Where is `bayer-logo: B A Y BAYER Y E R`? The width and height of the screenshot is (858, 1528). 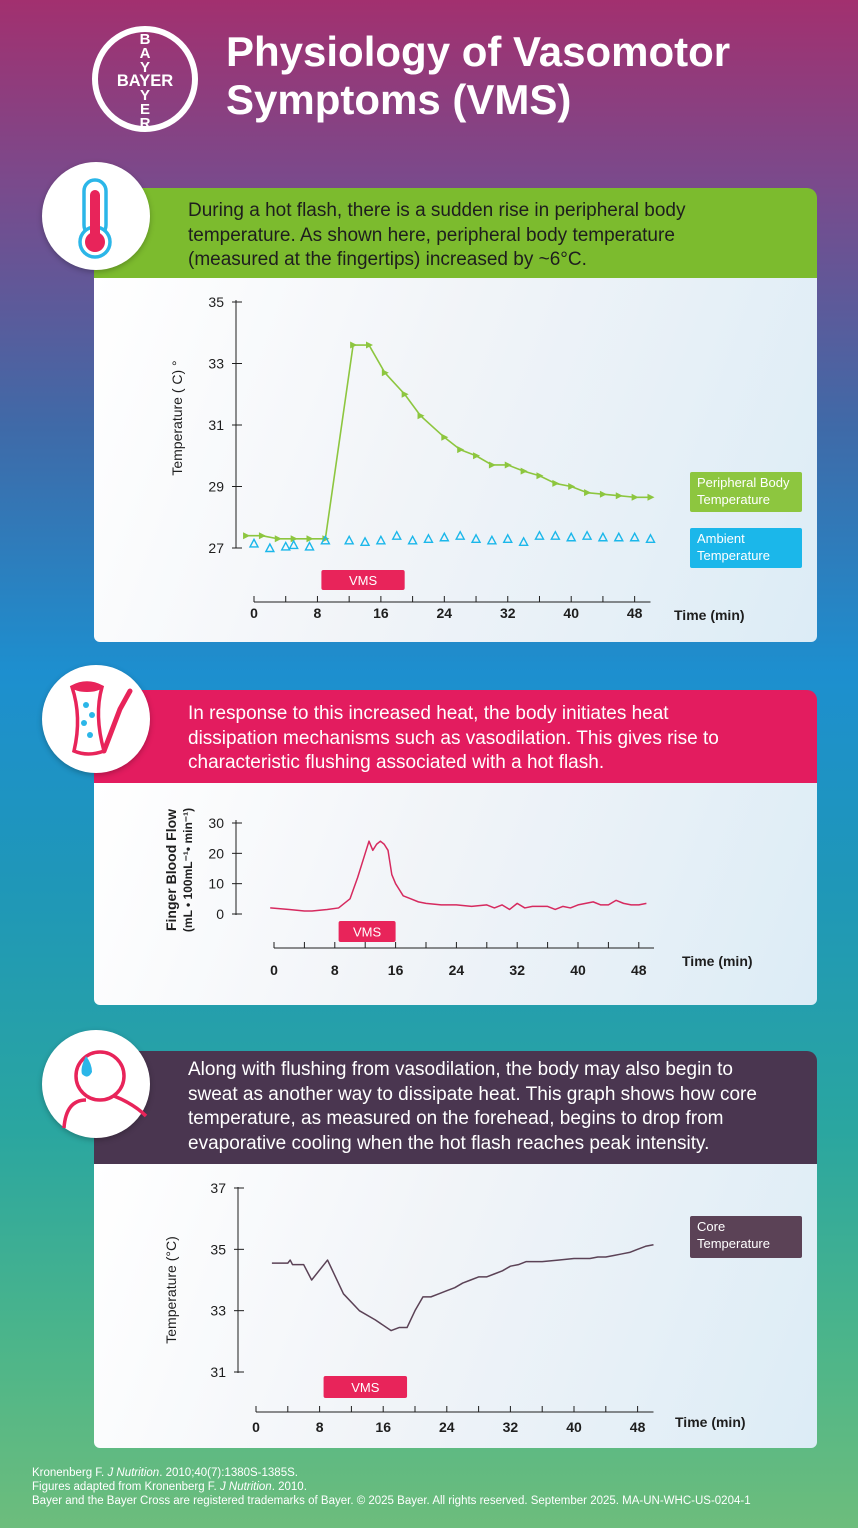
bayer-logo: B A Y BAYER Y E R is located at coordinates (145, 79).